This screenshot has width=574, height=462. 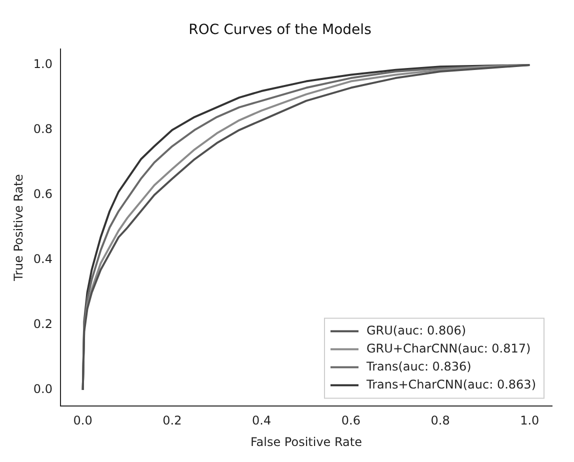 I want to click on y-tick-label: 0.2, so click(x=42, y=324).